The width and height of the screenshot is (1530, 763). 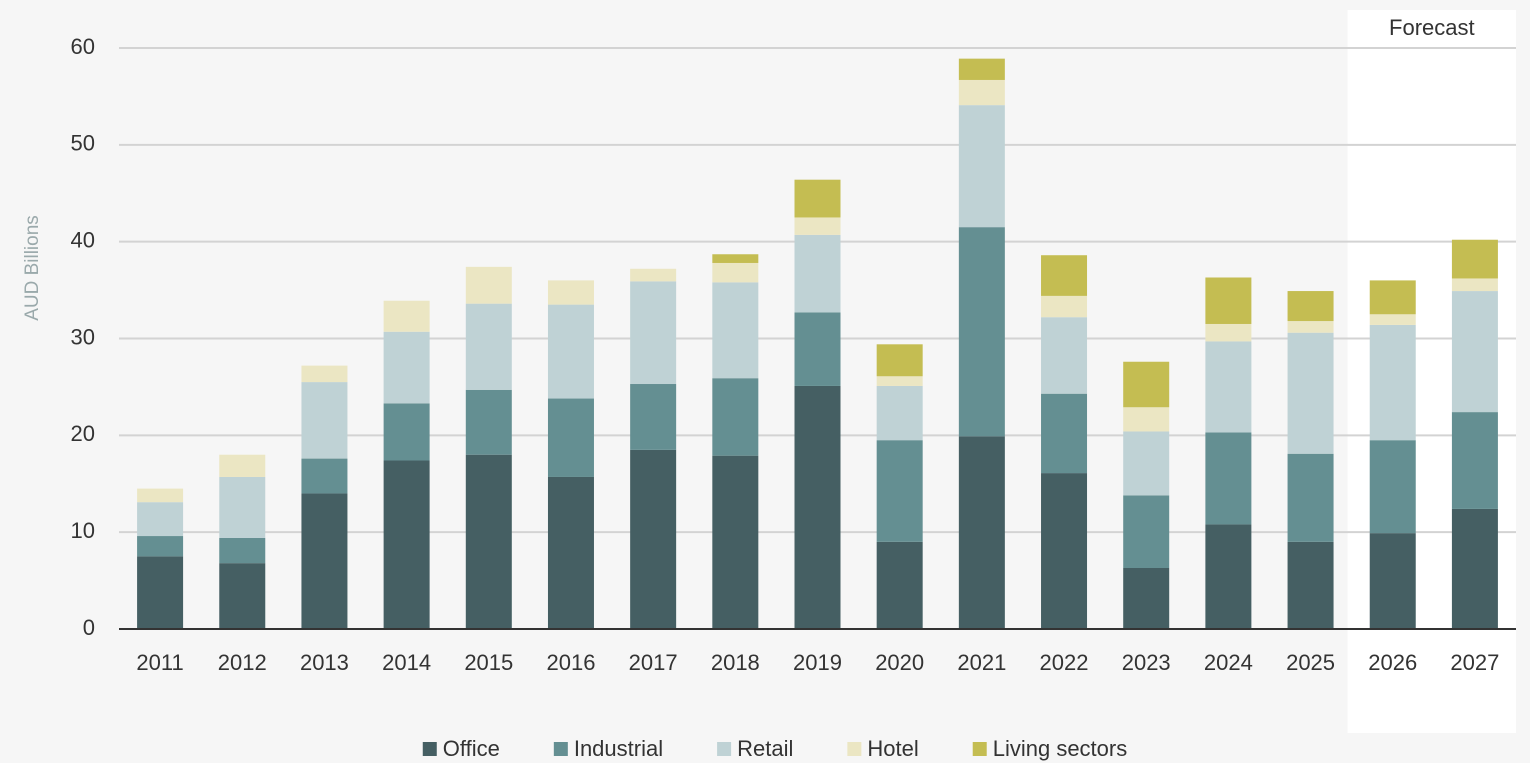 I want to click on x-tick-label: 2017, so click(x=653, y=662).